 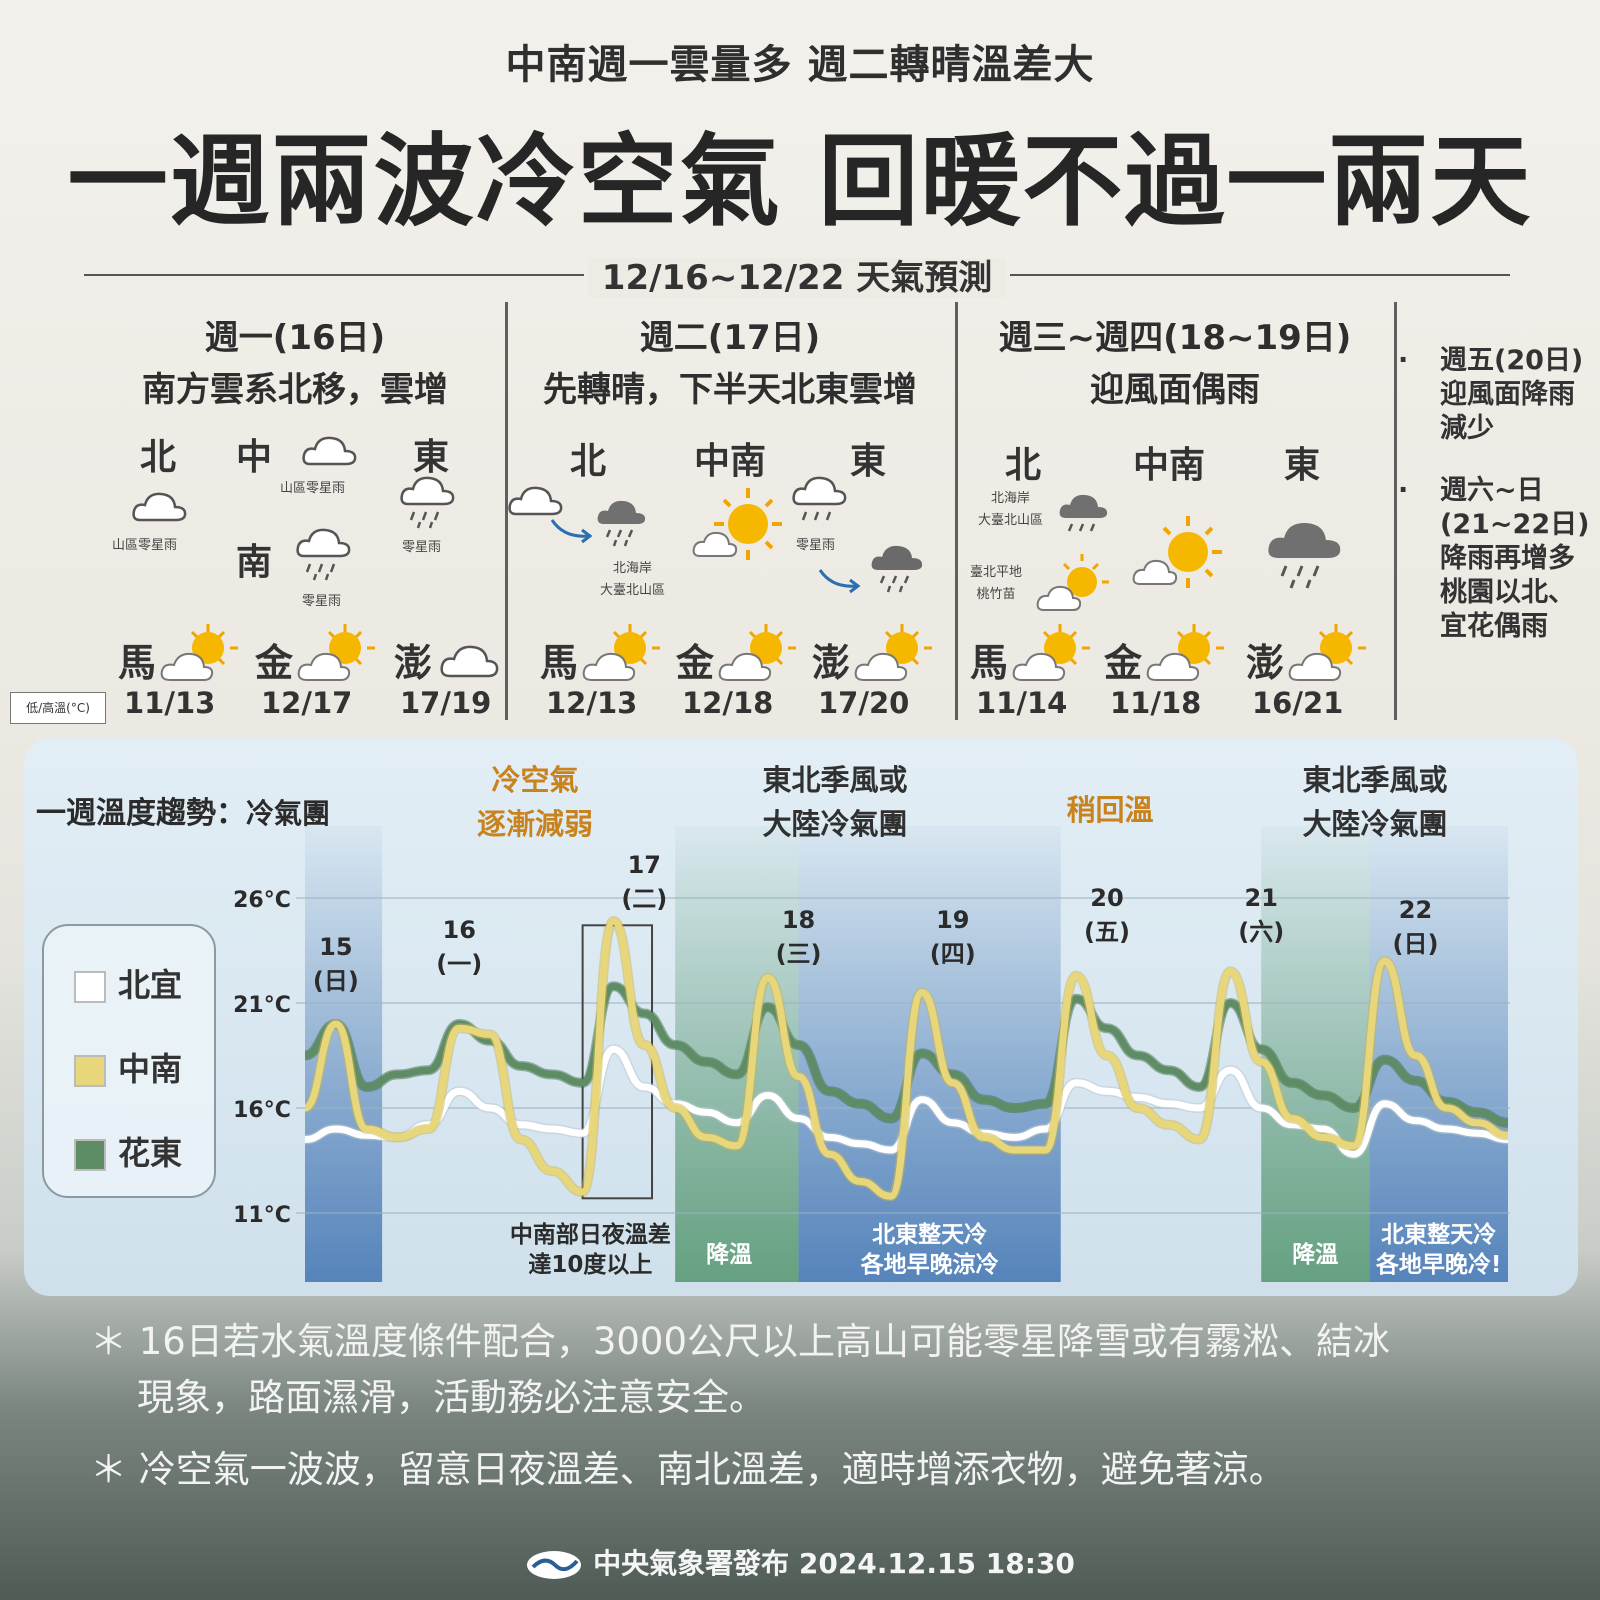 What do you see at coordinates (1022, 703) in the screenshot?
I see `island-temp: 11/14` at bounding box center [1022, 703].